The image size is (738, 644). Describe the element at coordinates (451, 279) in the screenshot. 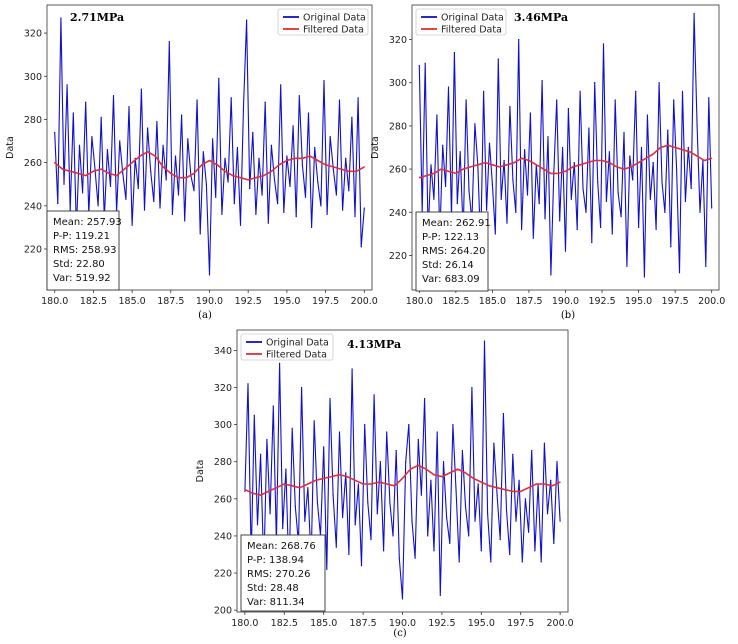

I see `stats-line: Var: 683.09` at that location.